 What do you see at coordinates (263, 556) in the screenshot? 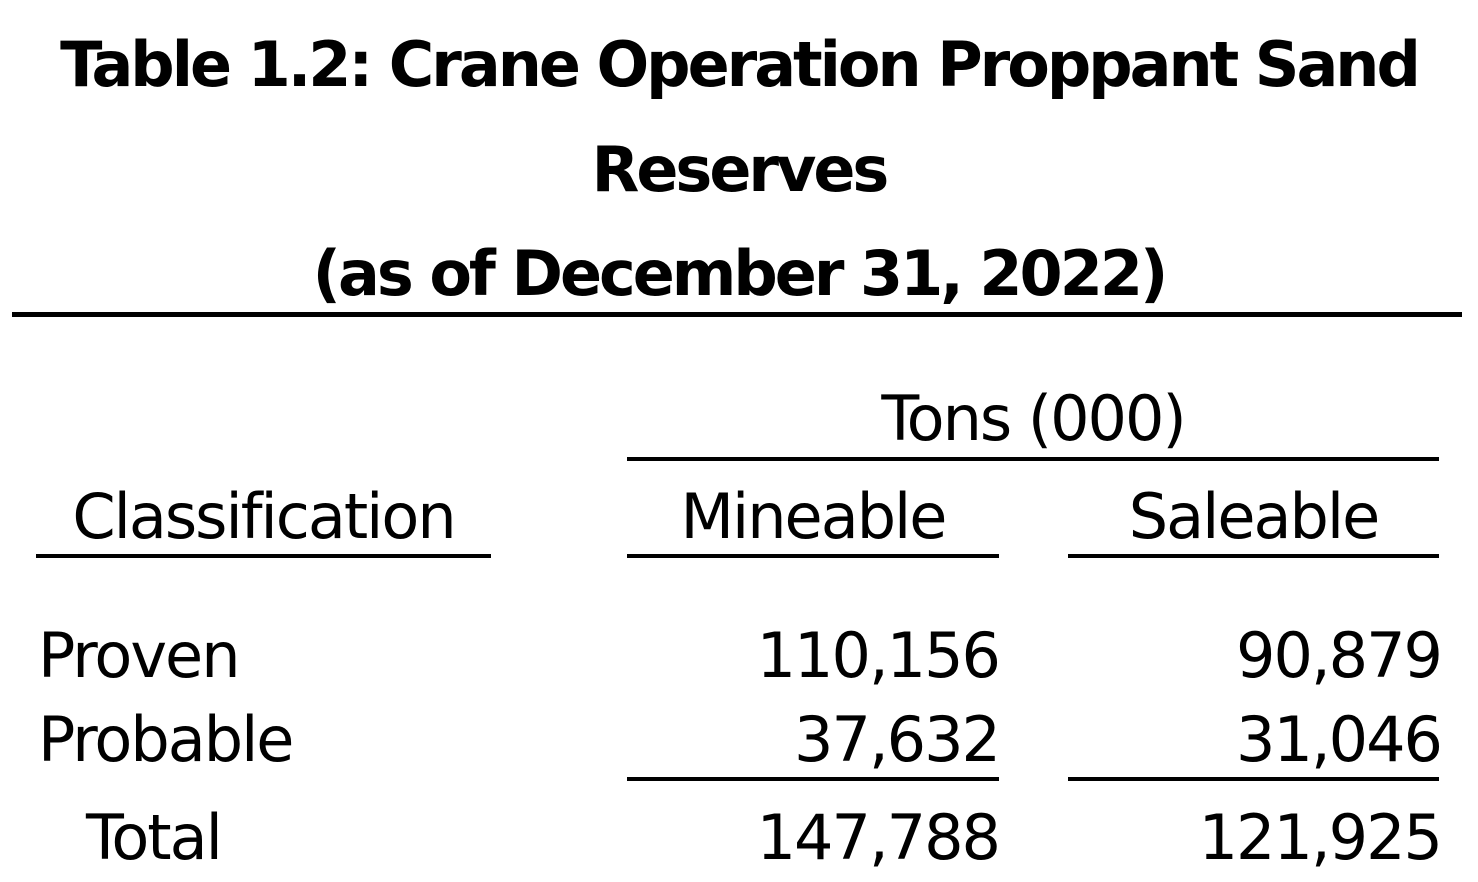
I see `classification-underline` at bounding box center [263, 556].